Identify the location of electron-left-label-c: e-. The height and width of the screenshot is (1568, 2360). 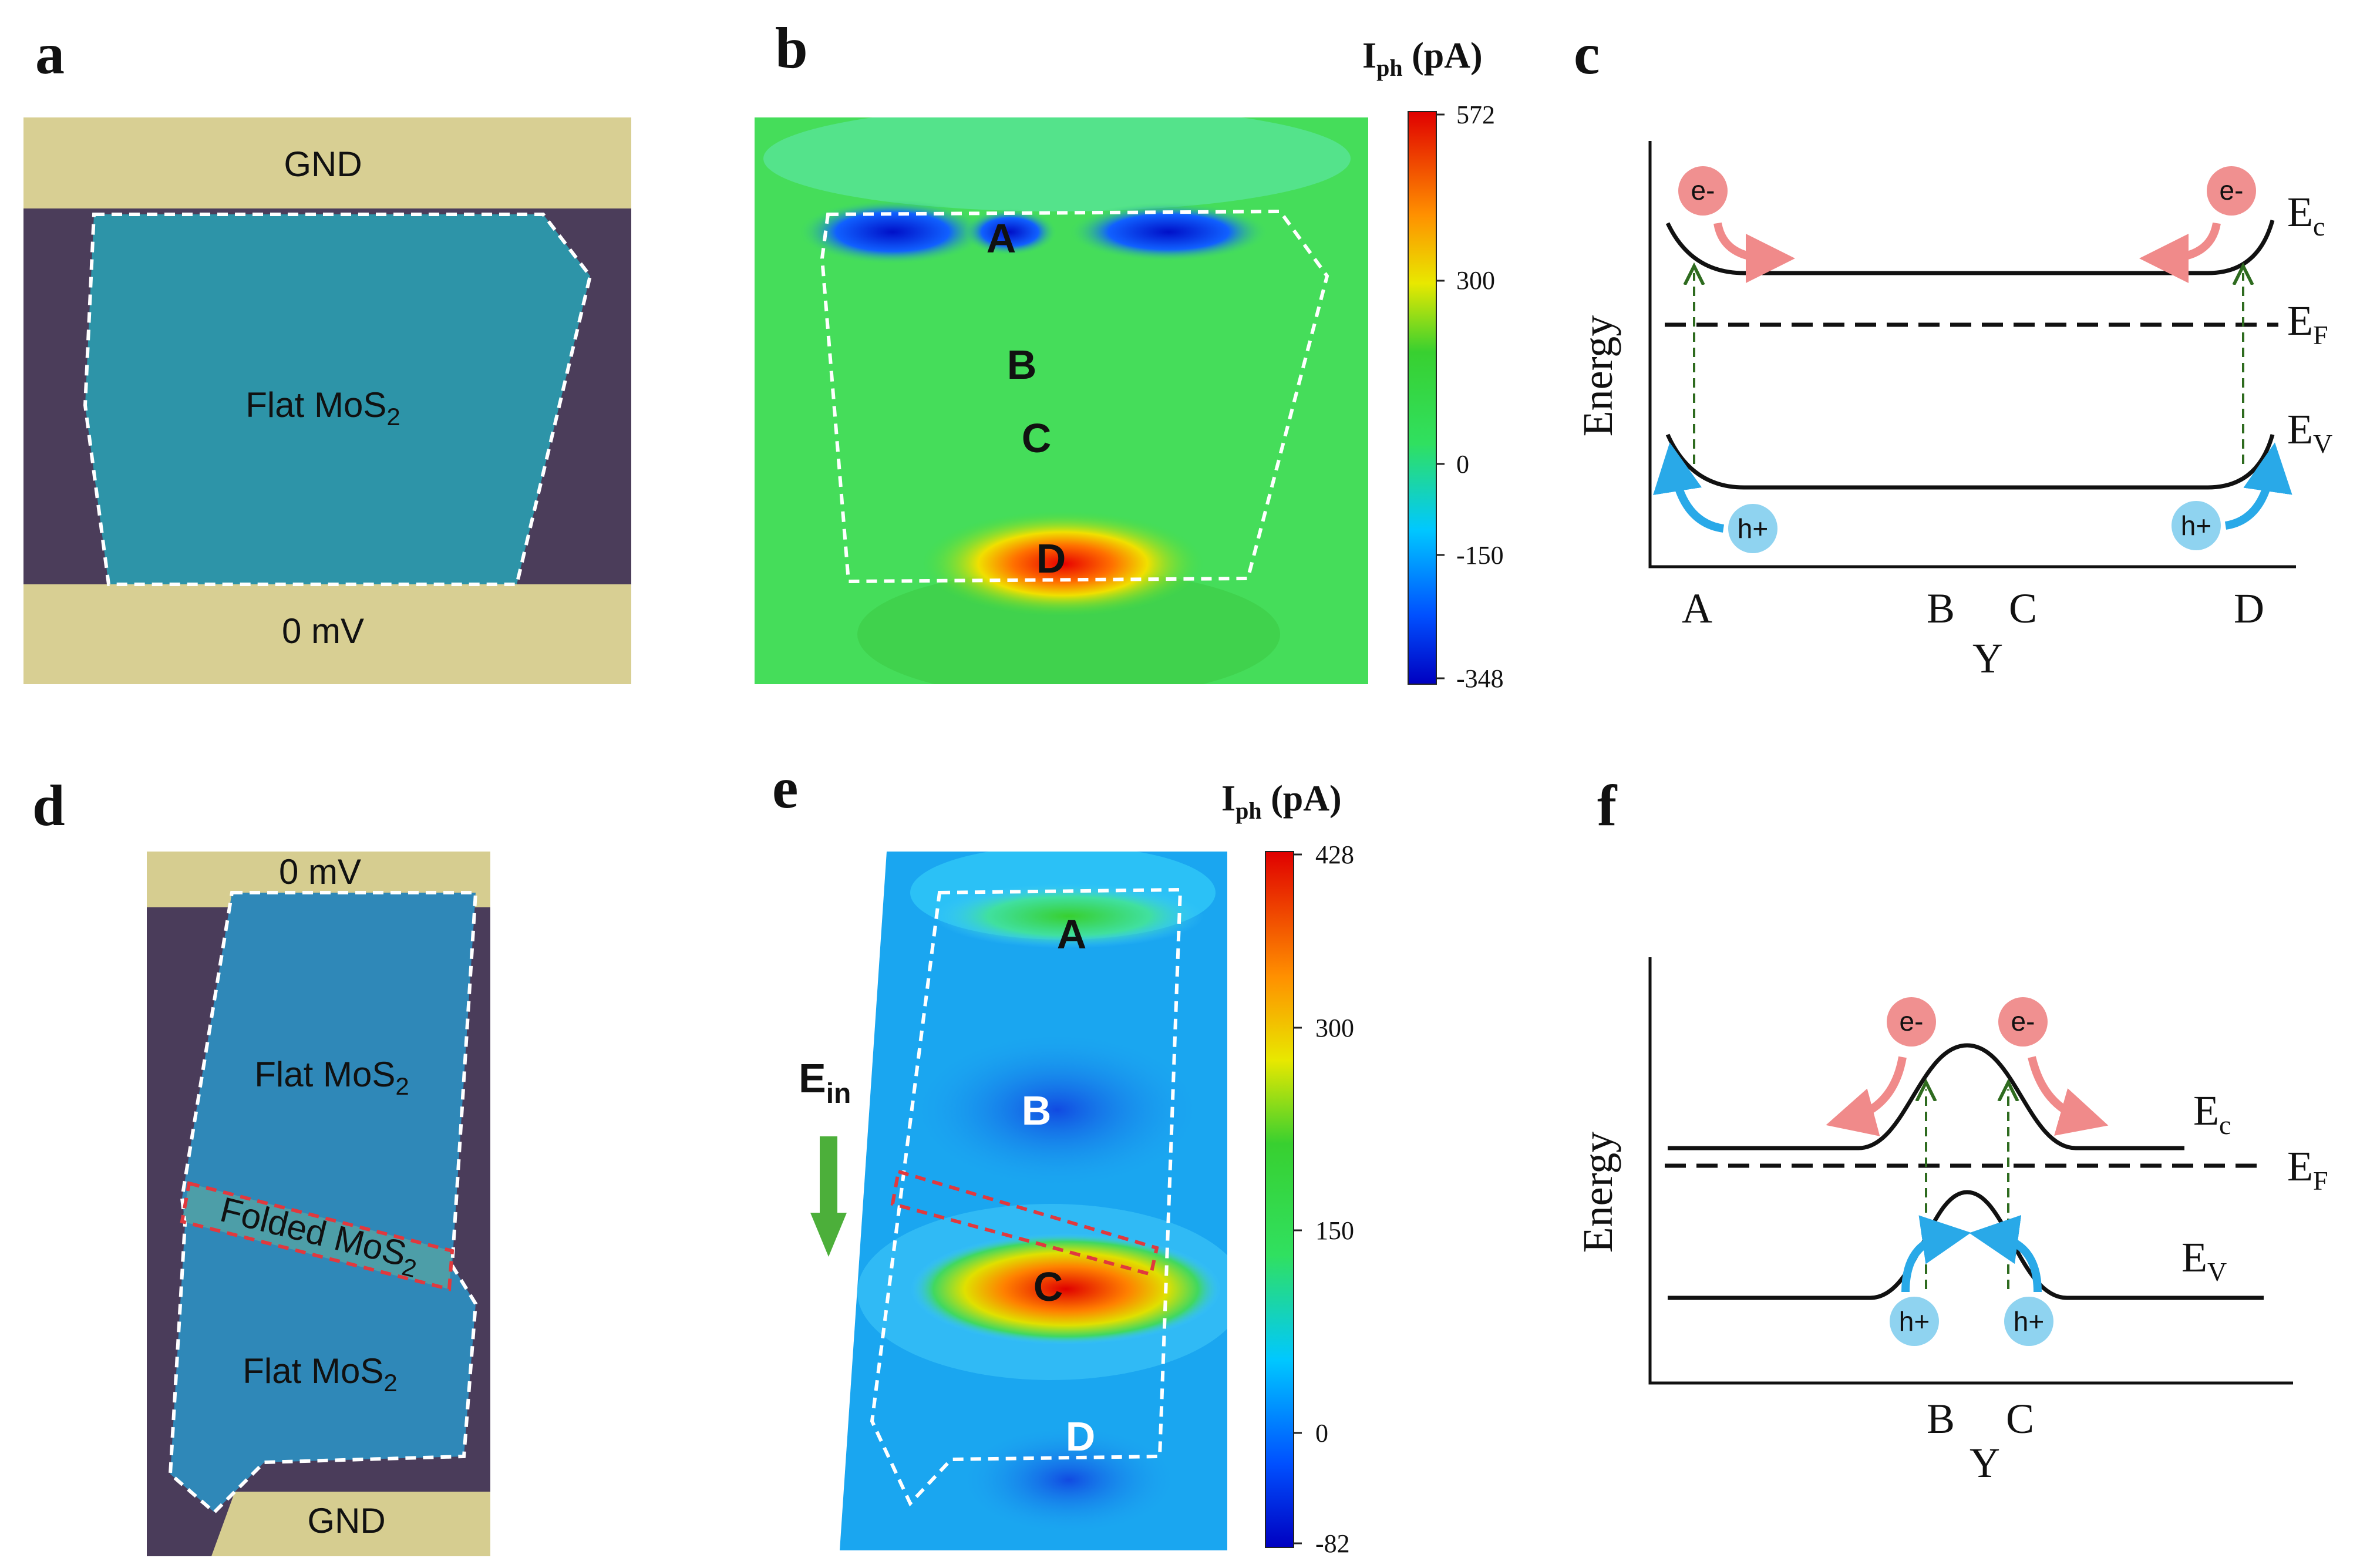
(1703, 190).